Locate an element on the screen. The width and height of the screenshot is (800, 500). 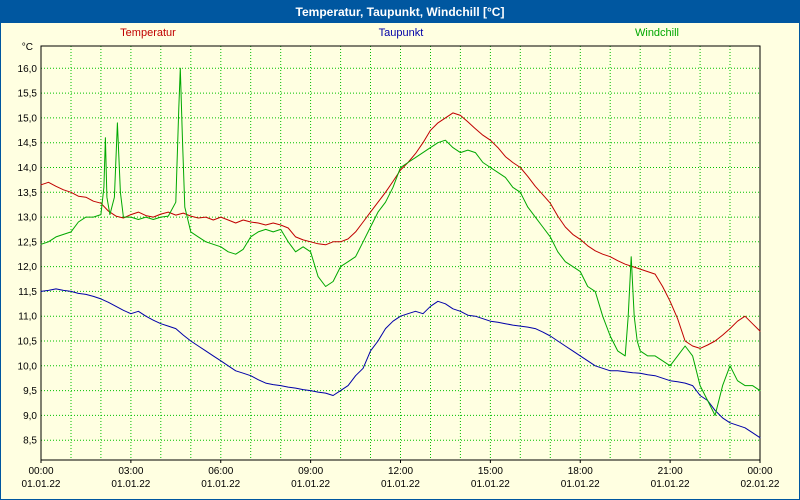
svg-text: 18:00 is located at coordinates (580, 471).